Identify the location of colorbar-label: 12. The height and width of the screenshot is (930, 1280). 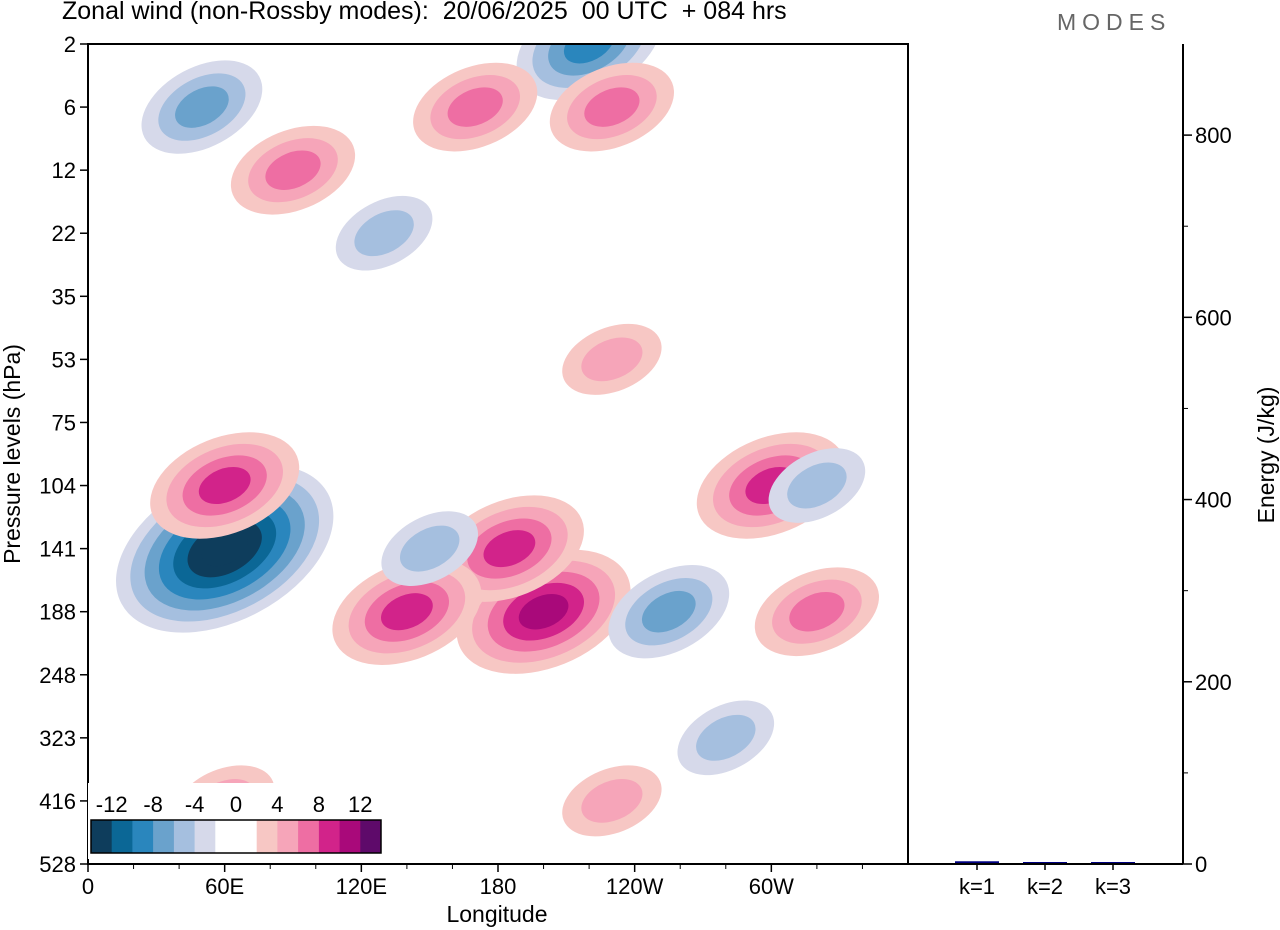
(360, 804).